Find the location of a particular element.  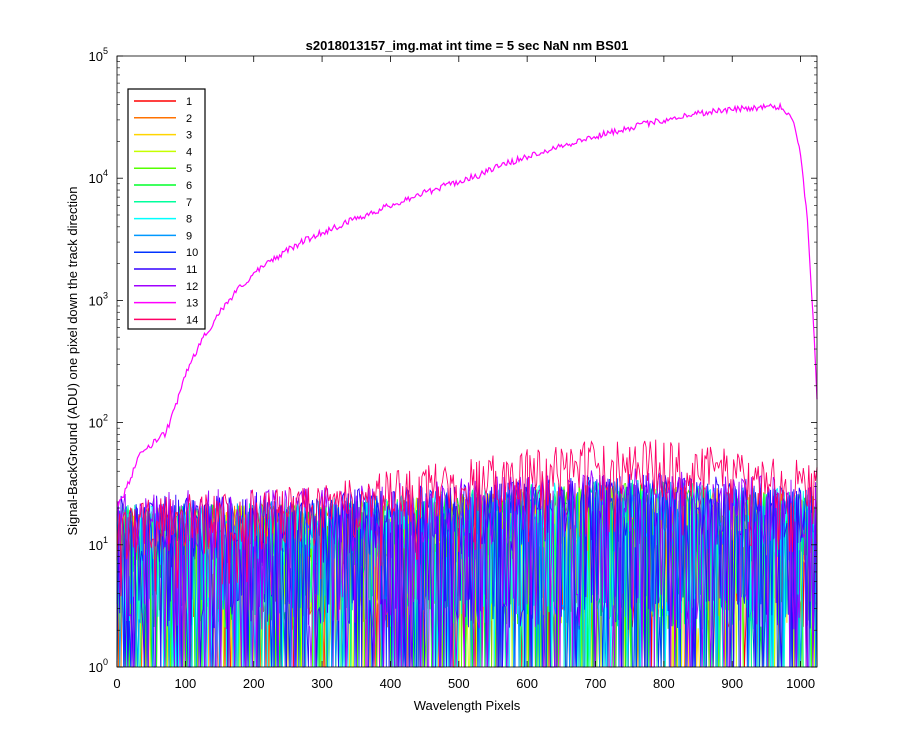

legend-item-9: 9 is located at coordinates (163, 236).